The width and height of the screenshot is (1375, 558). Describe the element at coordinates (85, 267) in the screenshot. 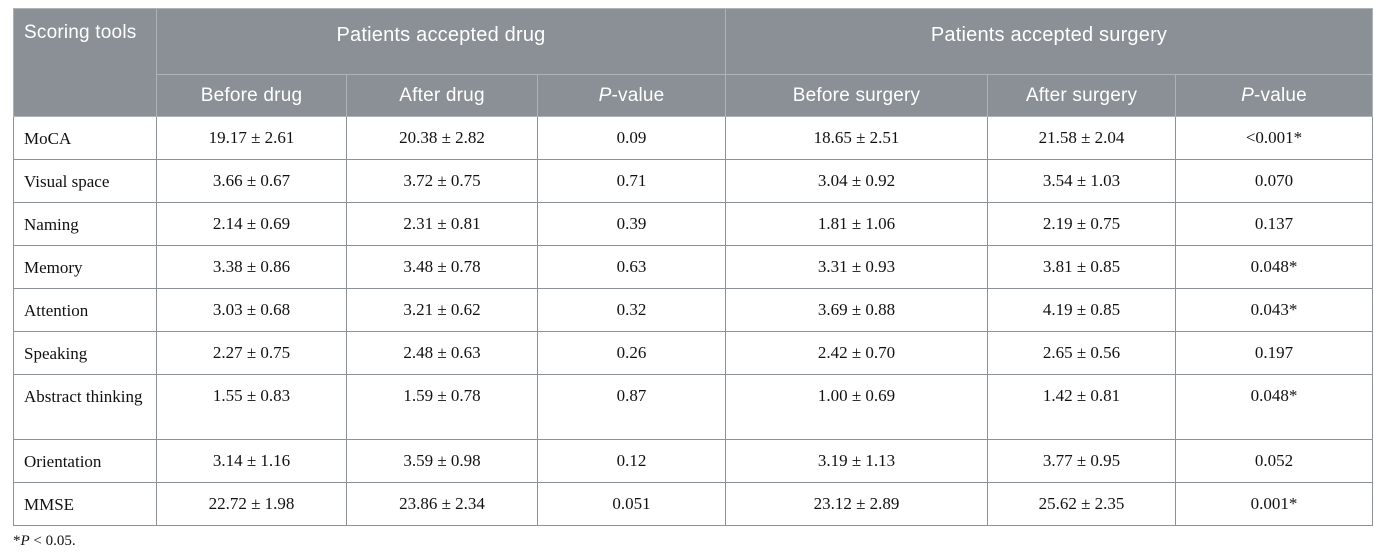

I see `row-label: Memory` at that location.